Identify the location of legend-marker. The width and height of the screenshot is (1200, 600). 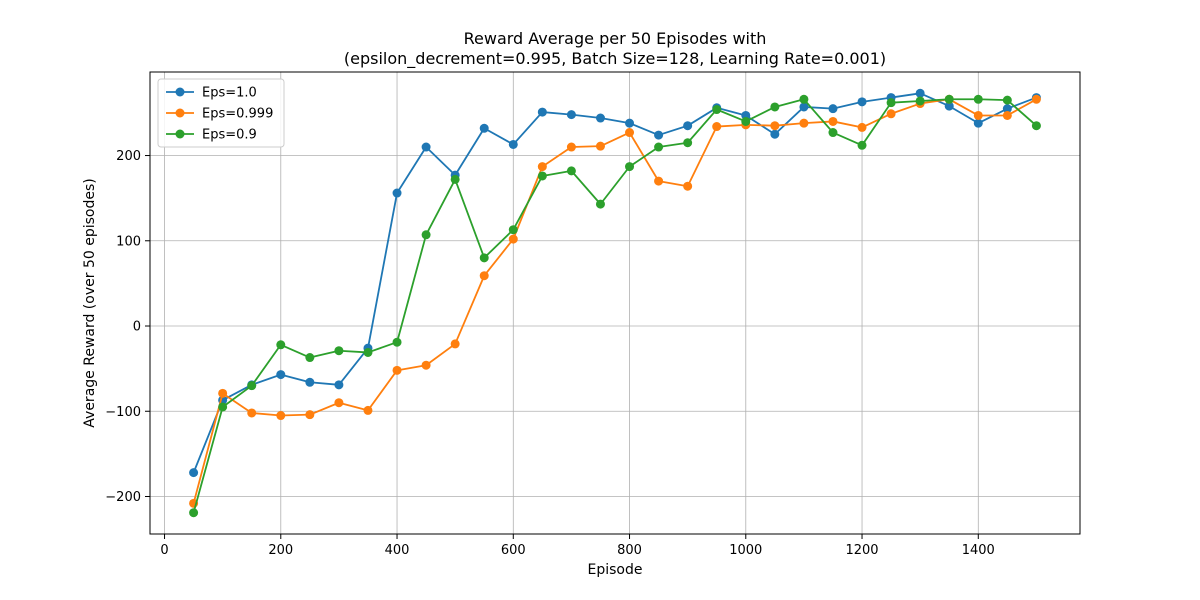
(180, 113).